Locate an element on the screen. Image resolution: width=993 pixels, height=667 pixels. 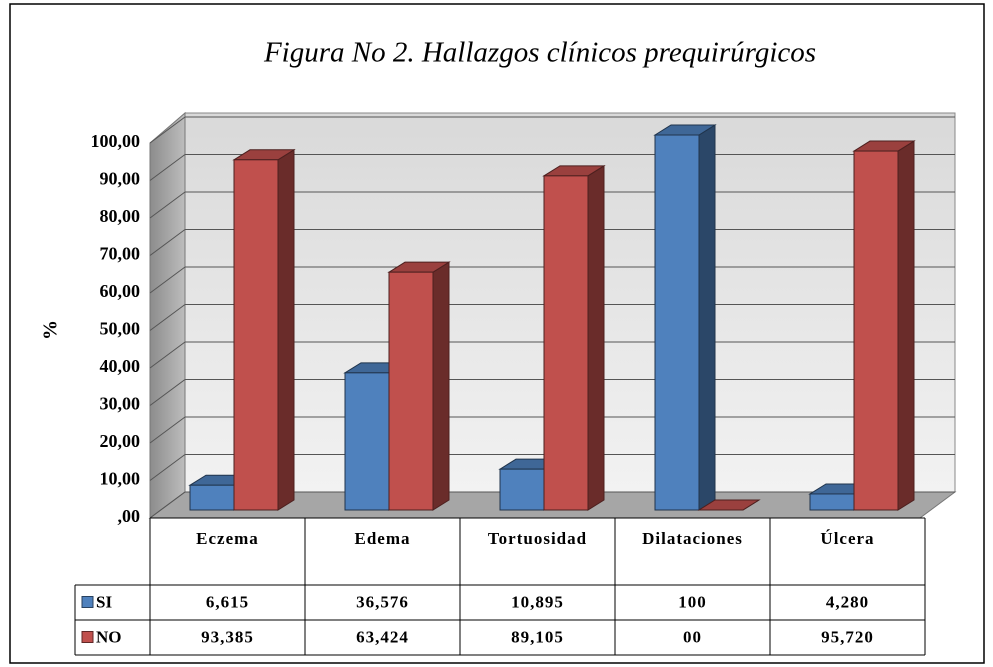
y-tick-label: 60,00 is located at coordinates (120, 291).